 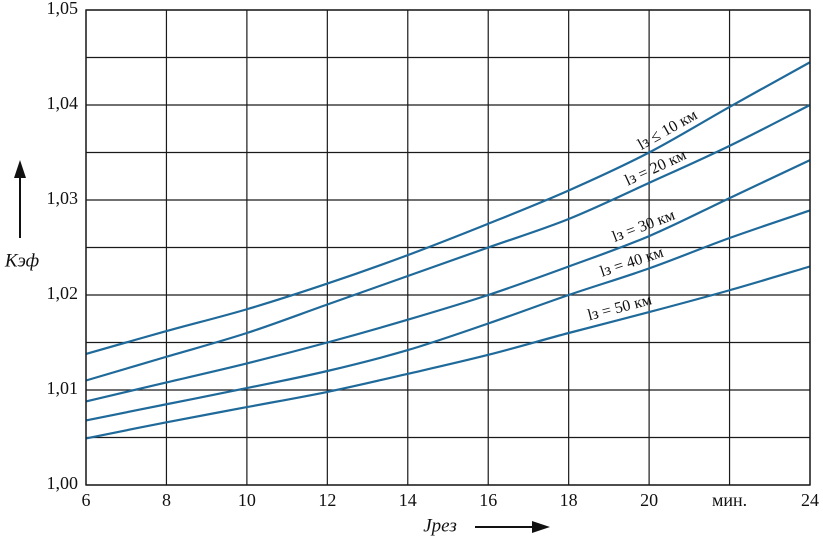 What do you see at coordinates (63, 293) in the screenshot?
I see `y-tick-label: 1,02` at bounding box center [63, 293].